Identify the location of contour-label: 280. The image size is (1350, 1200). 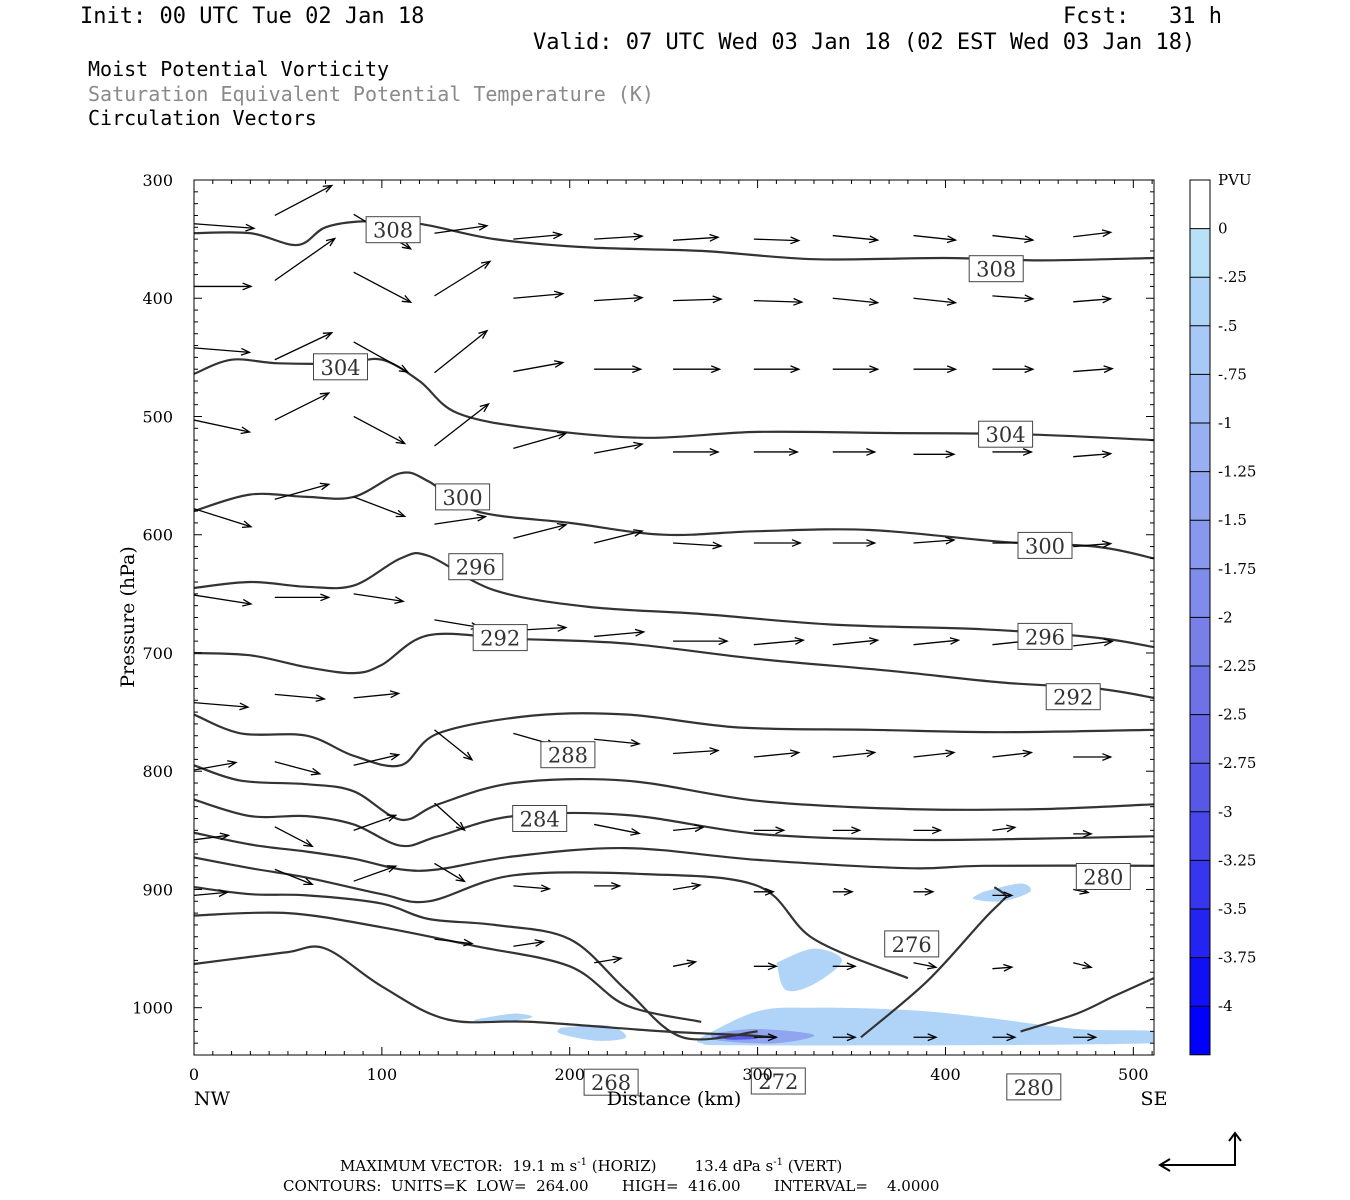
(1103, 876).